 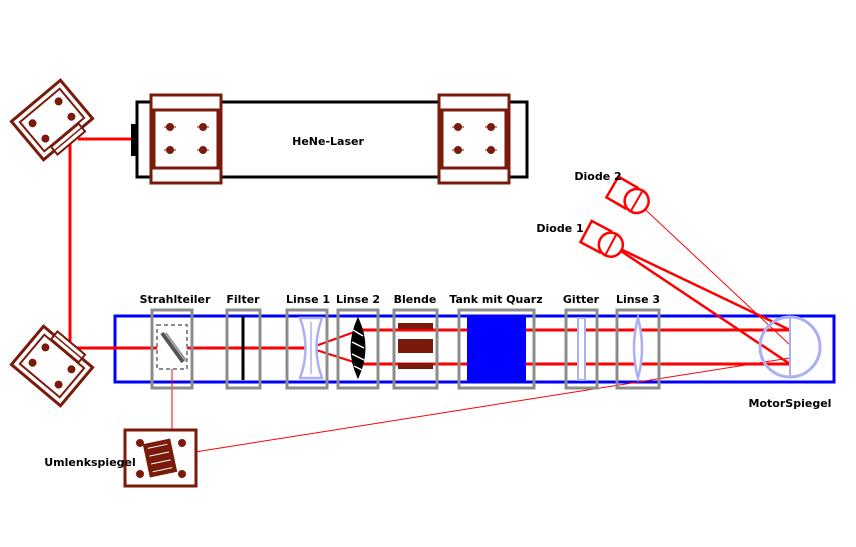 I want to click on diode-2-label: Diode 2, so click(x=597, y=176).